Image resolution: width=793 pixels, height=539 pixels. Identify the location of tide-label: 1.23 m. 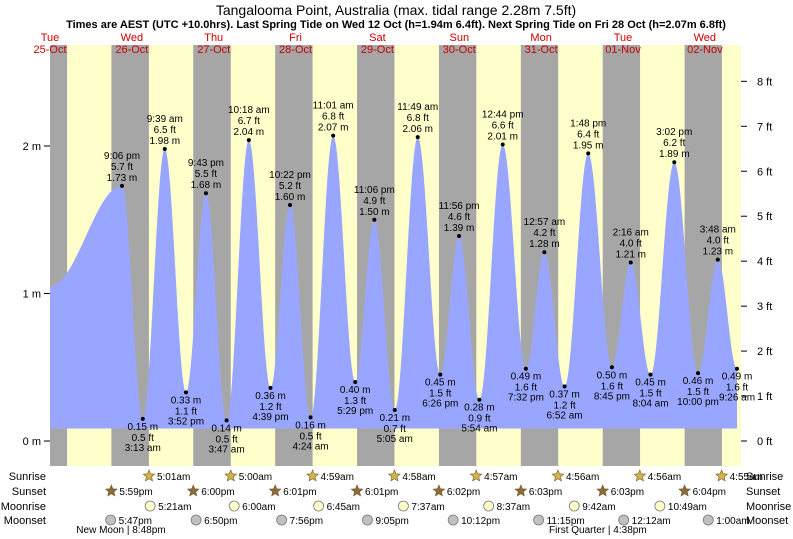
(718, 252).